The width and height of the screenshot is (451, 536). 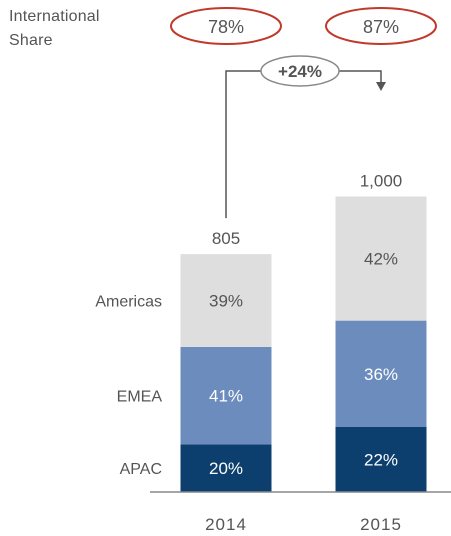 I want to click on x-tick-label-2015: 2015, so click(x=381, y=524).